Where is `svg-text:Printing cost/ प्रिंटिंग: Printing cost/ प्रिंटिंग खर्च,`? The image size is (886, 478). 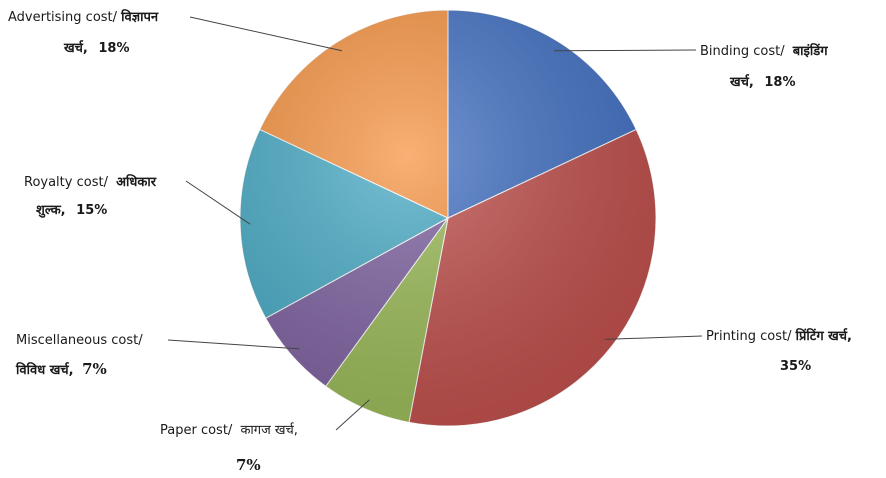 svg-text:Printing cost/ प्रिंटिंग: Printing cost/ प्रिंटिंग खर्च, is located at coordinates (779, 335).